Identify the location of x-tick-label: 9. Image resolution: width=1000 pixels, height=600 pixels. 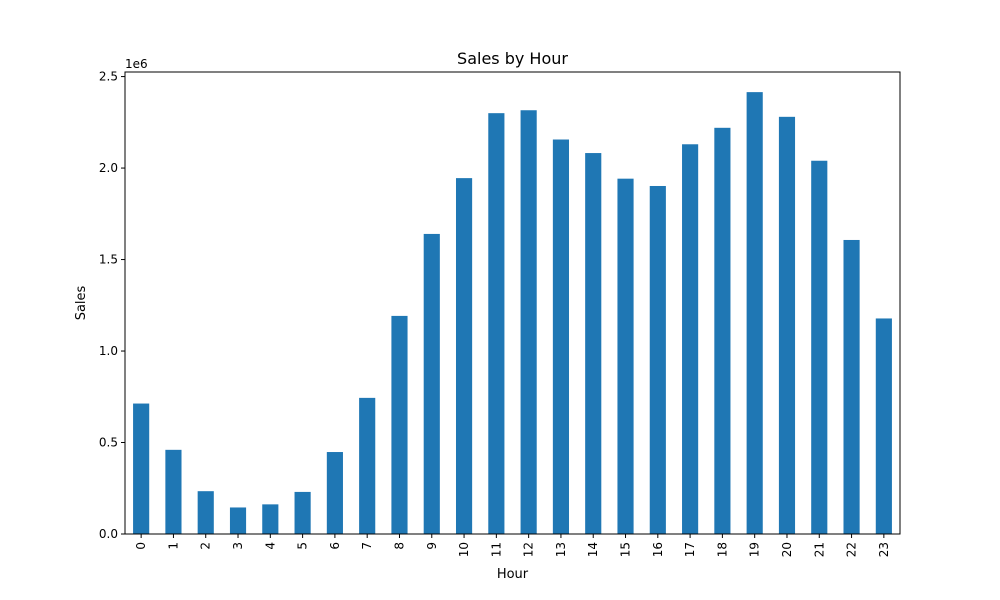
(432, 546).